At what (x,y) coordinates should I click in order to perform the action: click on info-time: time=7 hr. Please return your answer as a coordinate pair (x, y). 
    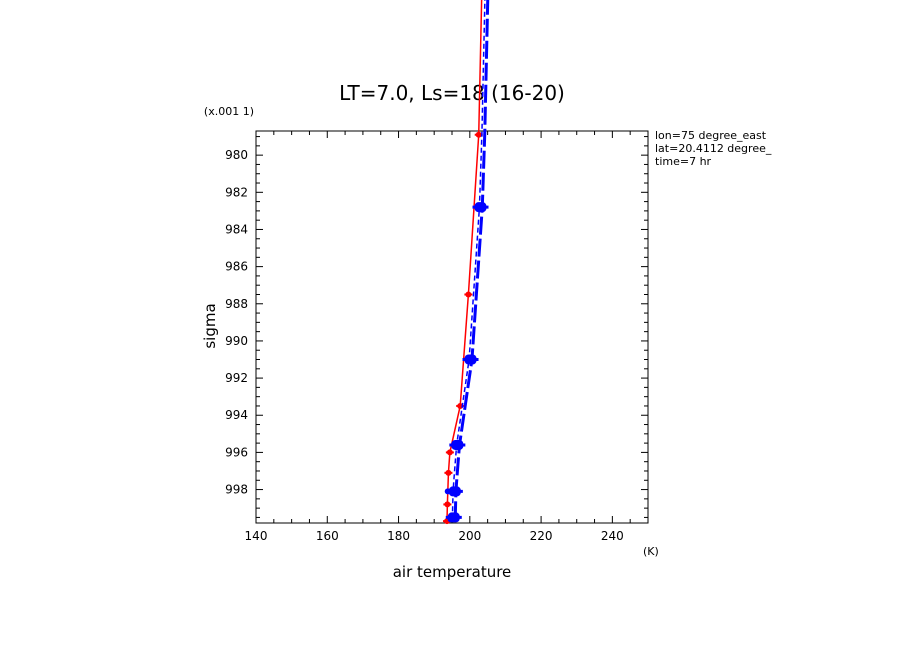
    Looking at the image, I should click on (683, 161).